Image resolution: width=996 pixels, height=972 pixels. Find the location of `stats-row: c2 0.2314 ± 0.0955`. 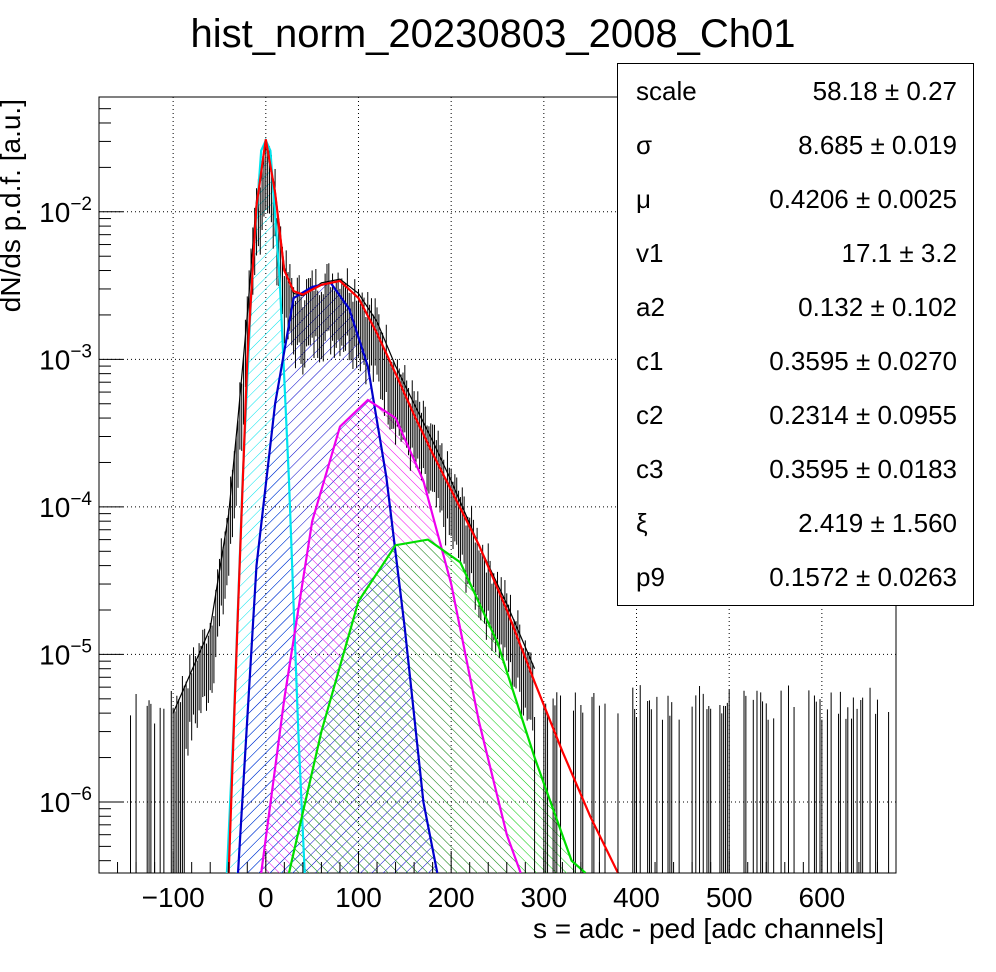

stats-row: c2 0.2314 ± 0.0955 is located at coordinates (795, 415).